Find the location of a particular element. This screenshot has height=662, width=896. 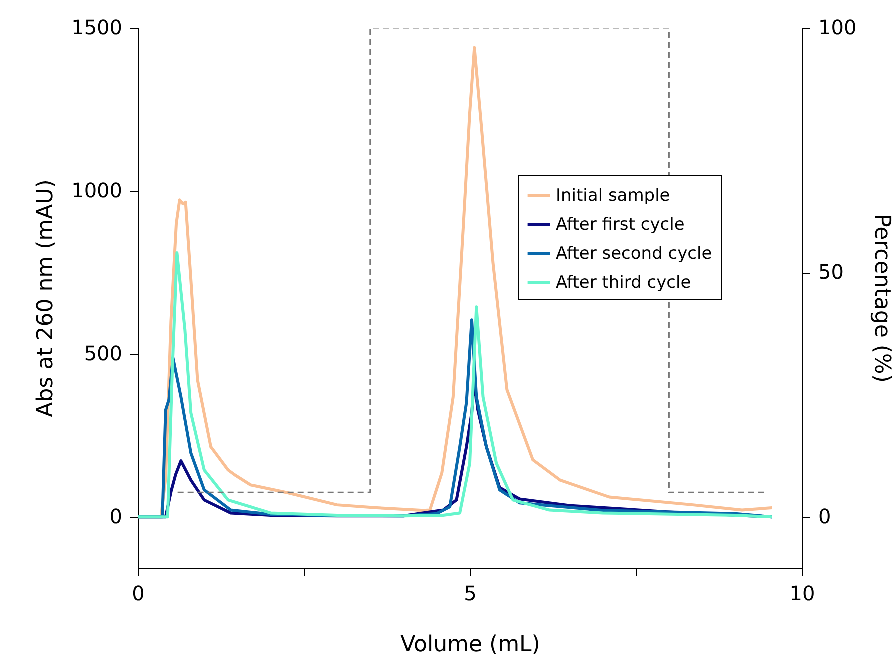

legend-label: After second cycle is located at coordinates (634, 254).